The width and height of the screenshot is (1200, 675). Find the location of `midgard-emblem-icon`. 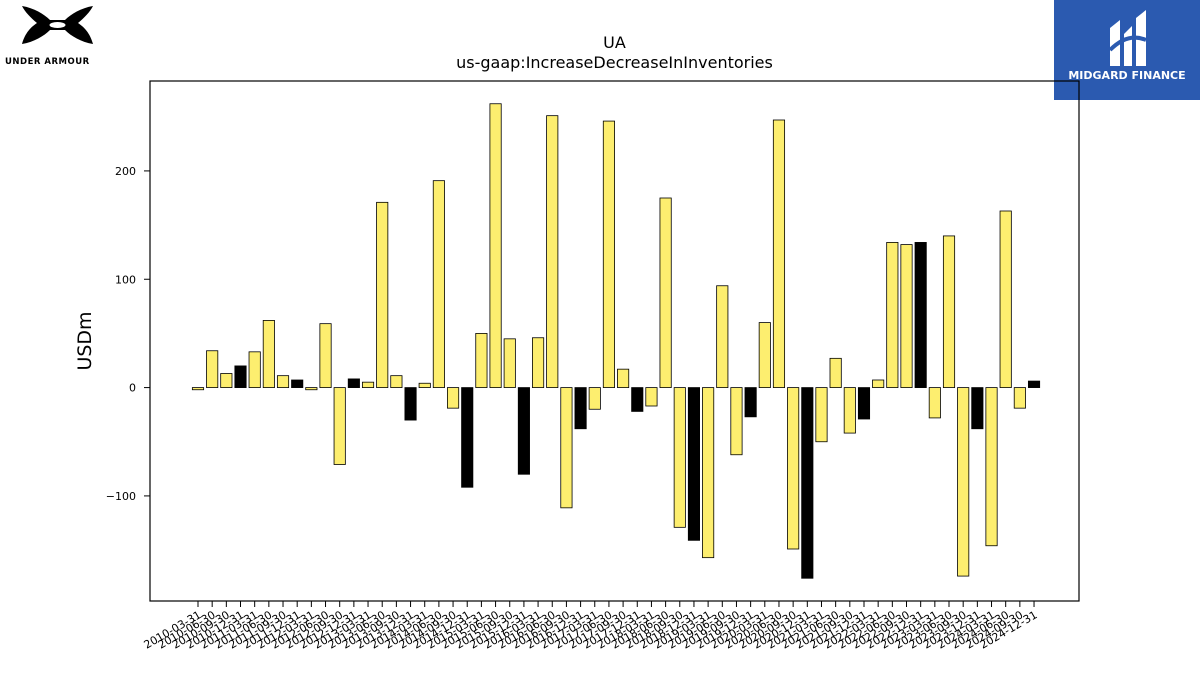

midgard-emblem-icon is located at coordinates (1127, 38).